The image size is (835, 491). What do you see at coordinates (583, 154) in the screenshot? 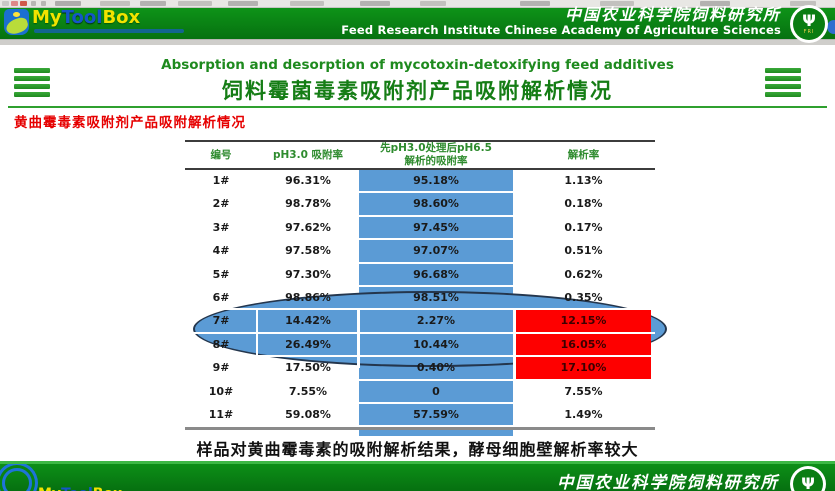
I see `header-desorption: 解析率` at bounding box center [583, 154].